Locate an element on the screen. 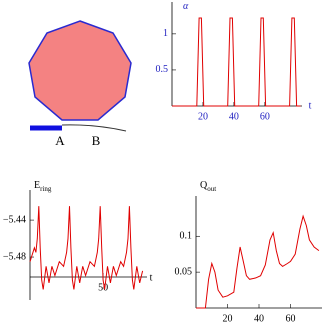 This screenshot has width=332, height=328. surface-line is located at coordinates (94, 128).